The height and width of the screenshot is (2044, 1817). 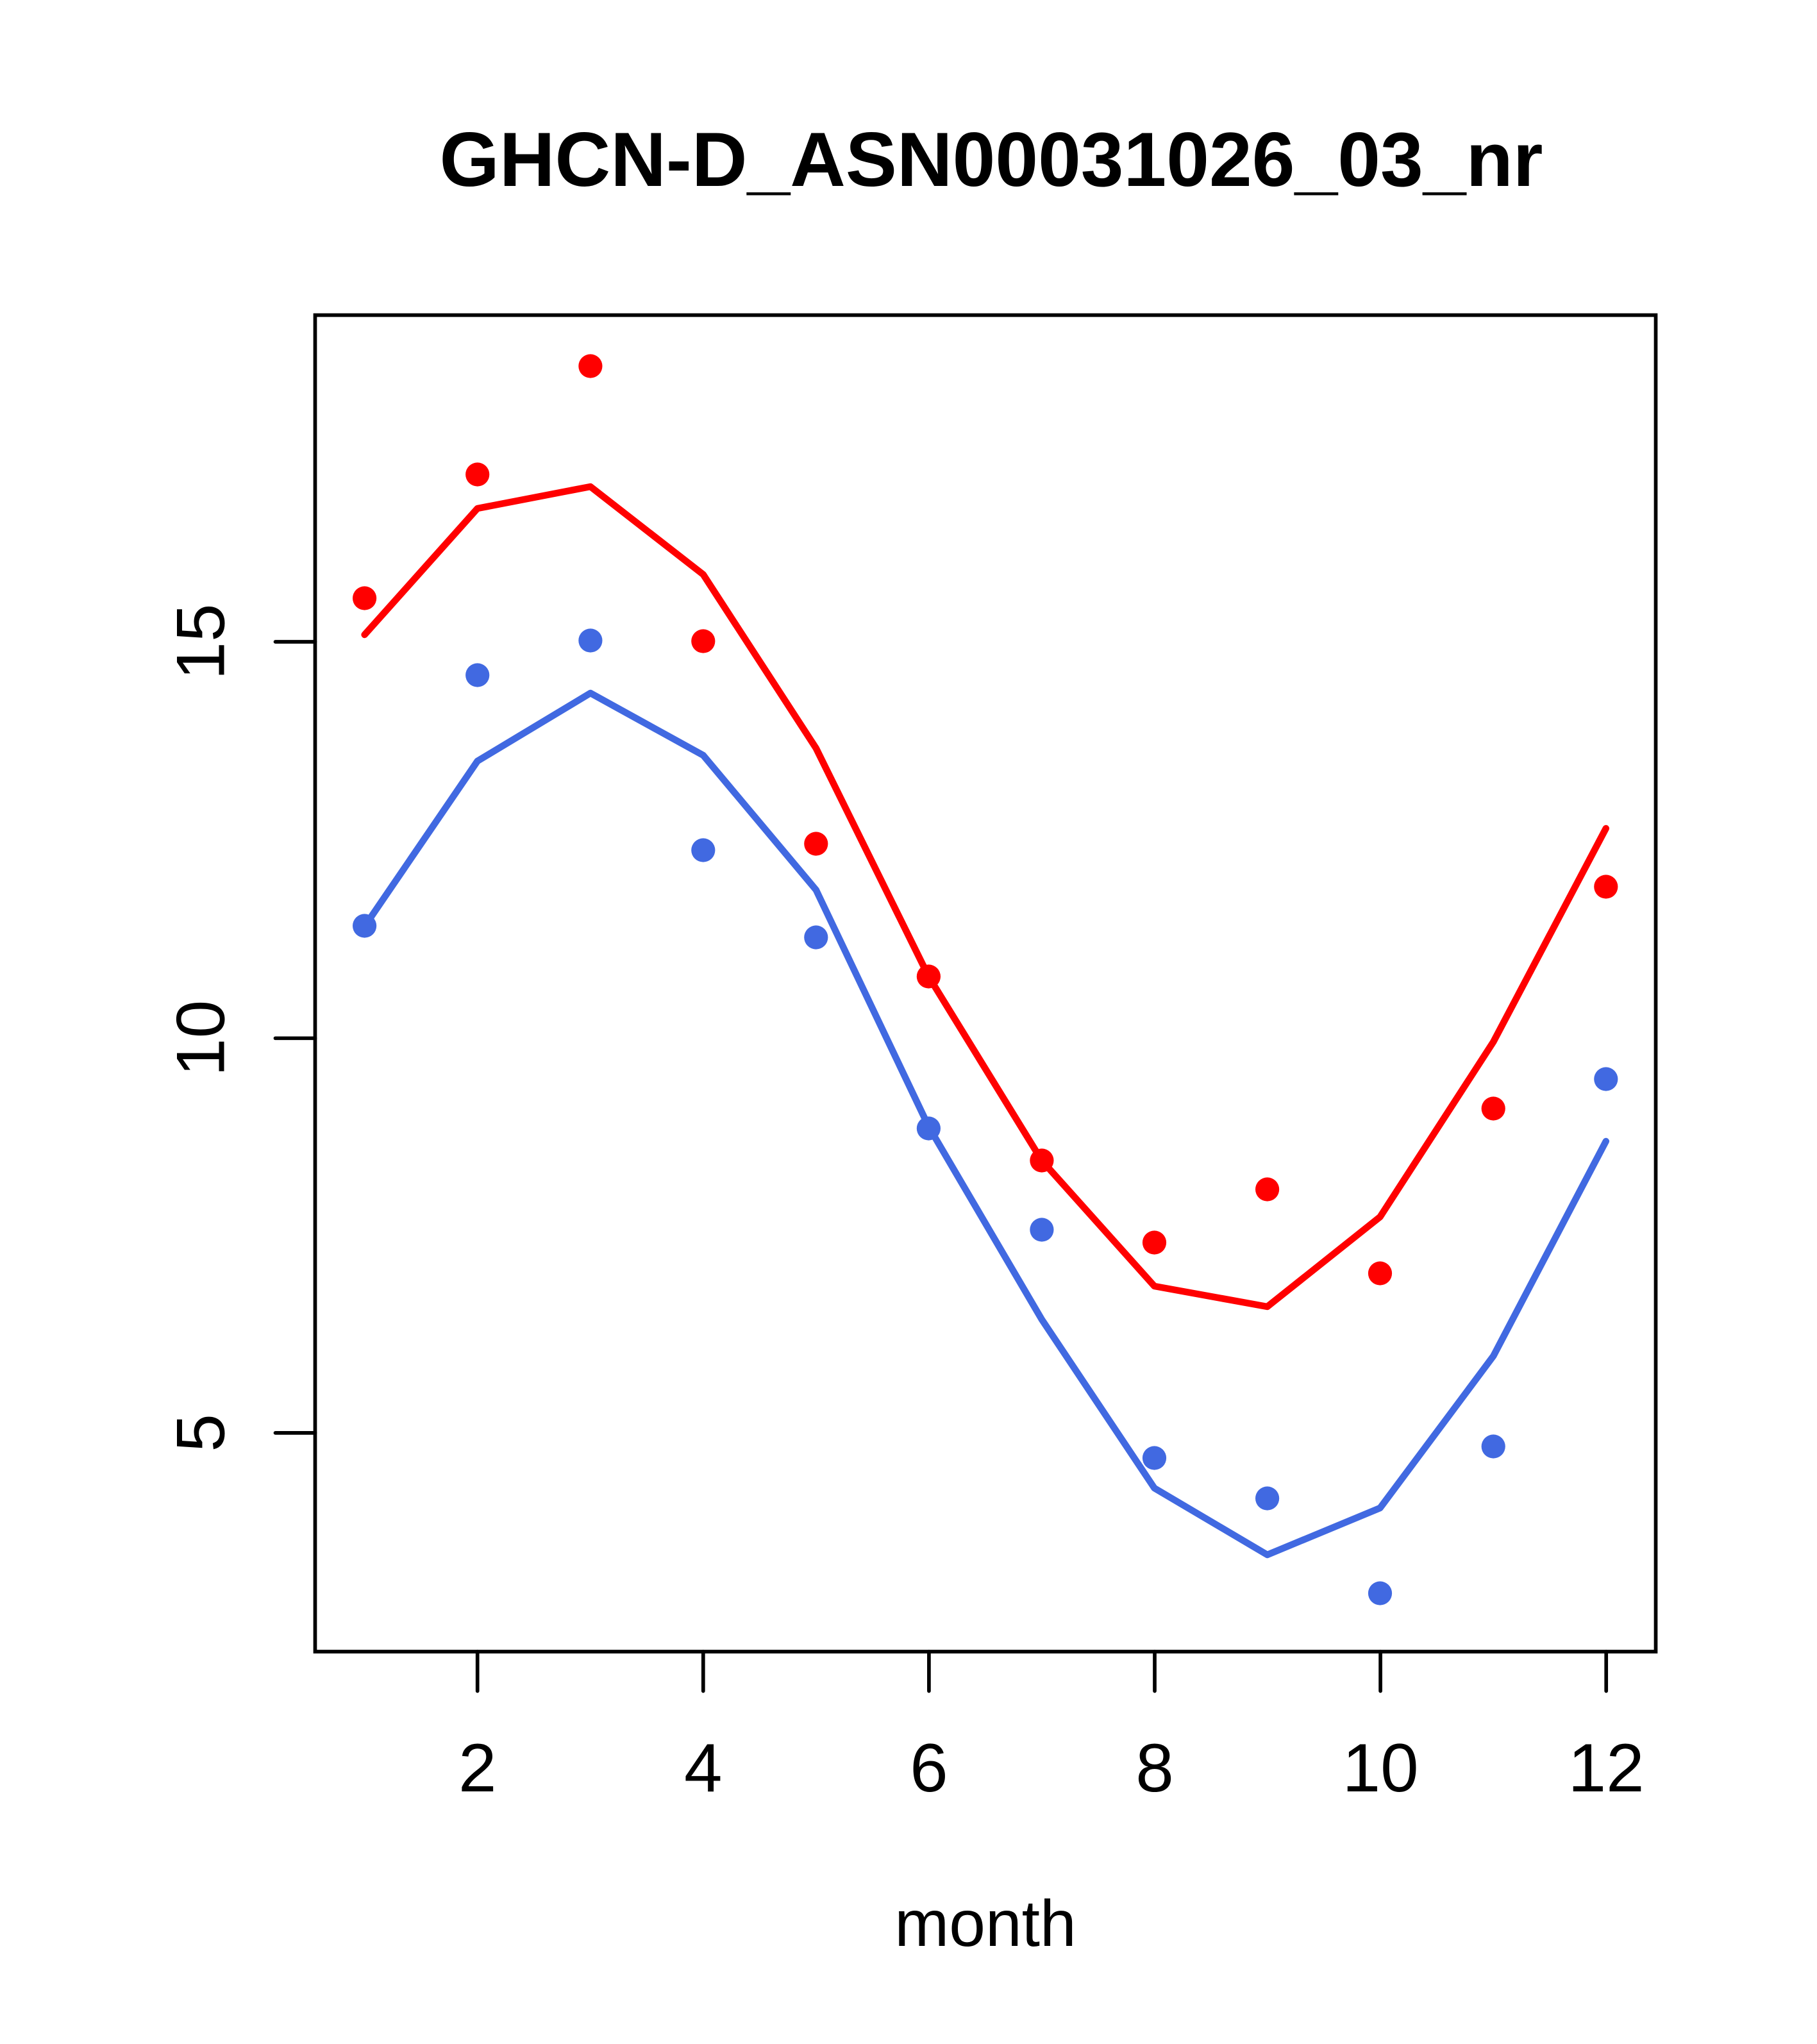 What do you see at coordinates (991, 160) in the screenshot?
I see `svg-text: GHCN-D_ASN00031026_03_nr` at bounding box center [991, 160].